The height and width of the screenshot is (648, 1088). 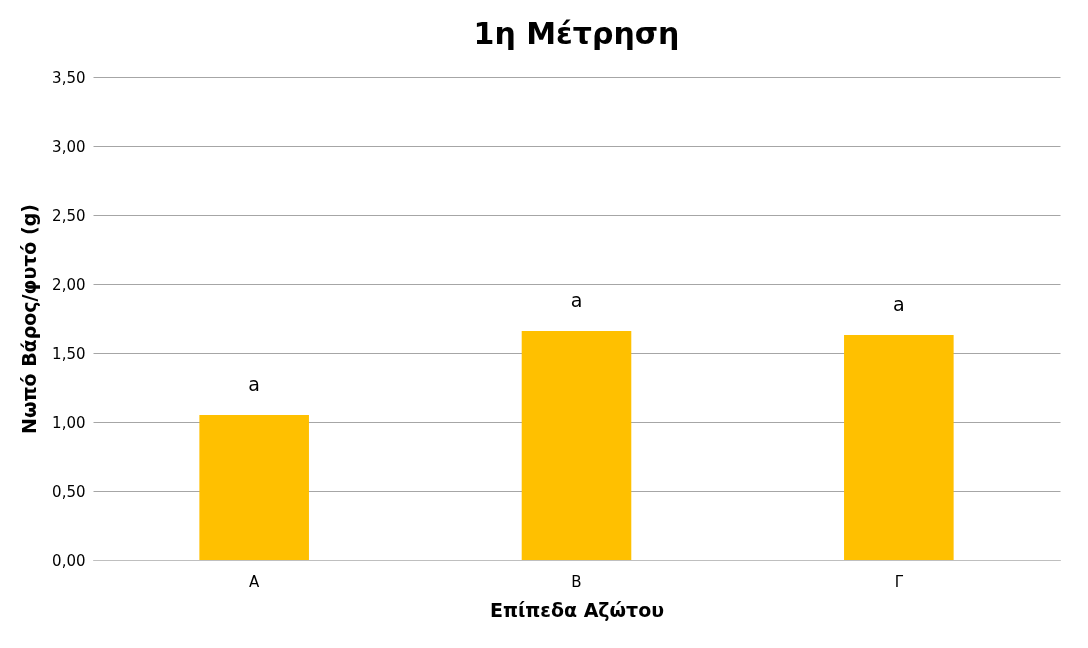 What do you see at coordinates (899, 581) in the screenshot?
I see `x-tick-label: Γ` at bounding box center [899, 581].